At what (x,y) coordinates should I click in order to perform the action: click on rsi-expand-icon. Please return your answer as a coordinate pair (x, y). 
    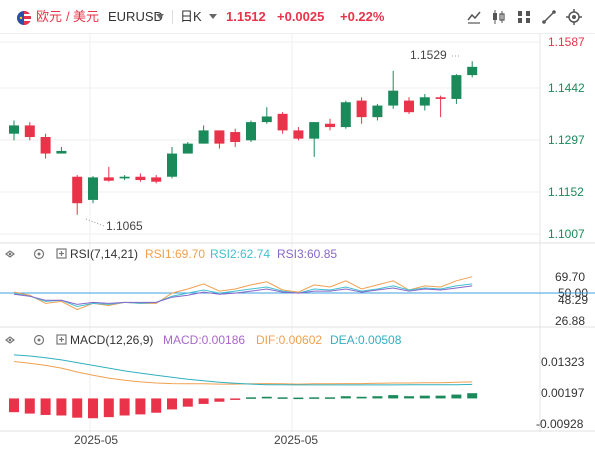
    Looking at the image, I should click on (61, 253).